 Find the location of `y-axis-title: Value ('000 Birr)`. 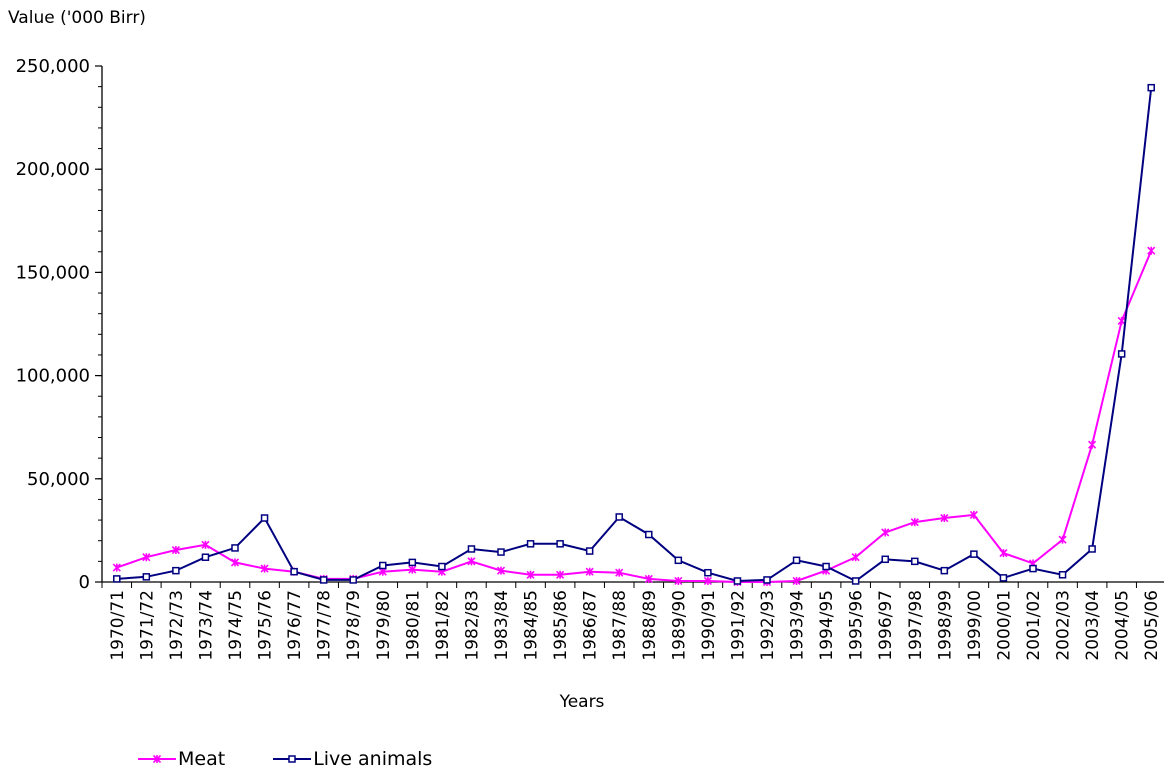

y-axis-title: Value ('000 Birr) is located at coordinates (77, 18).